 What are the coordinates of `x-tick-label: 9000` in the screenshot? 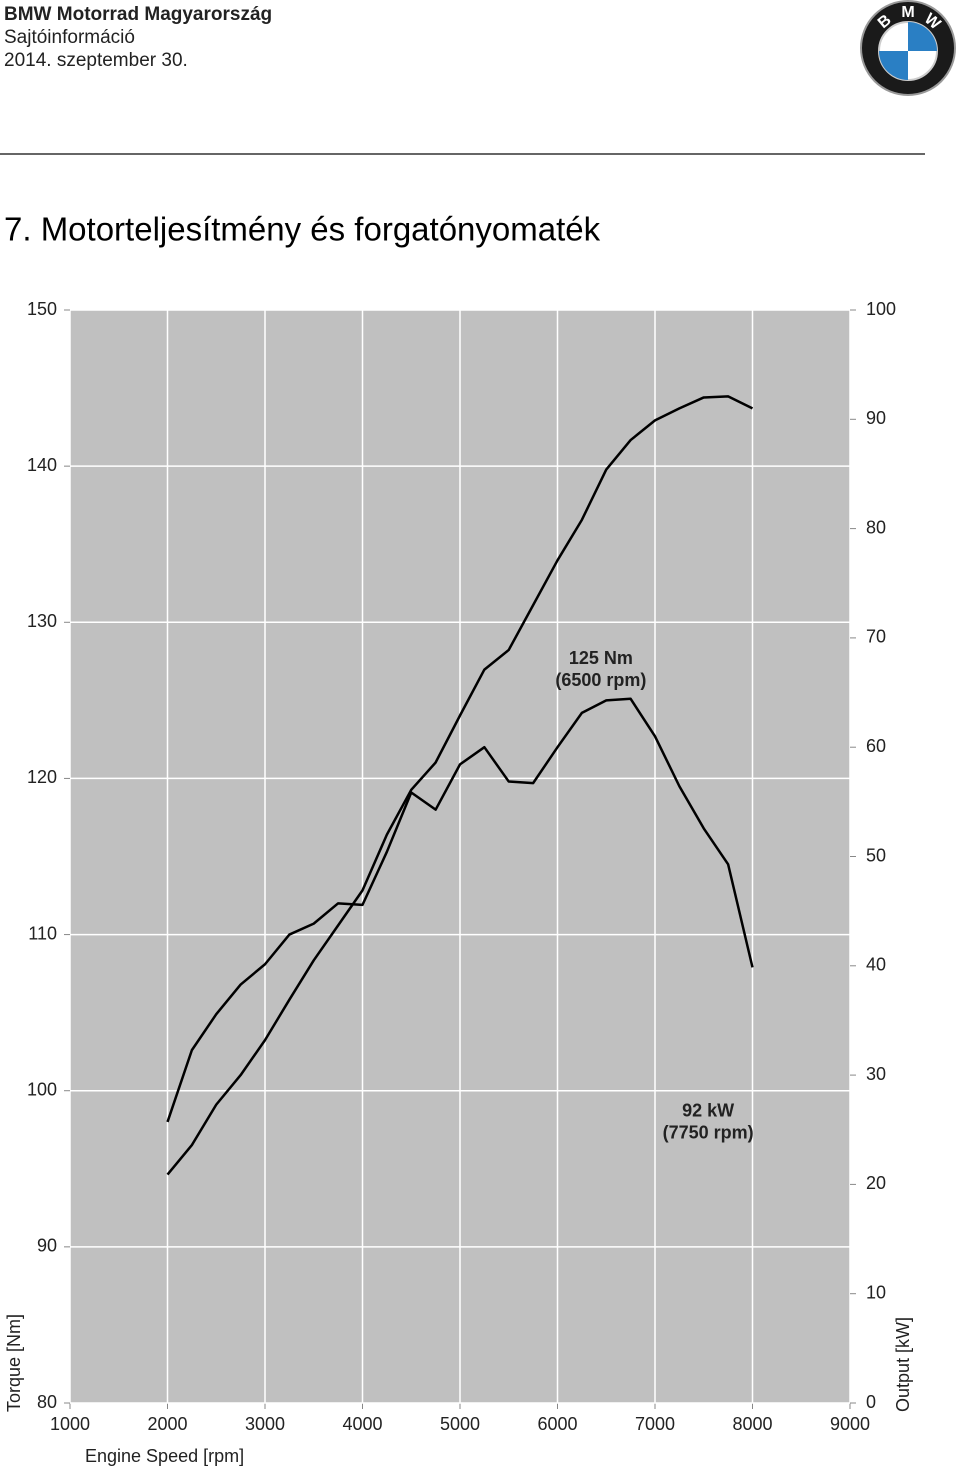 It's located at (850, 1424).